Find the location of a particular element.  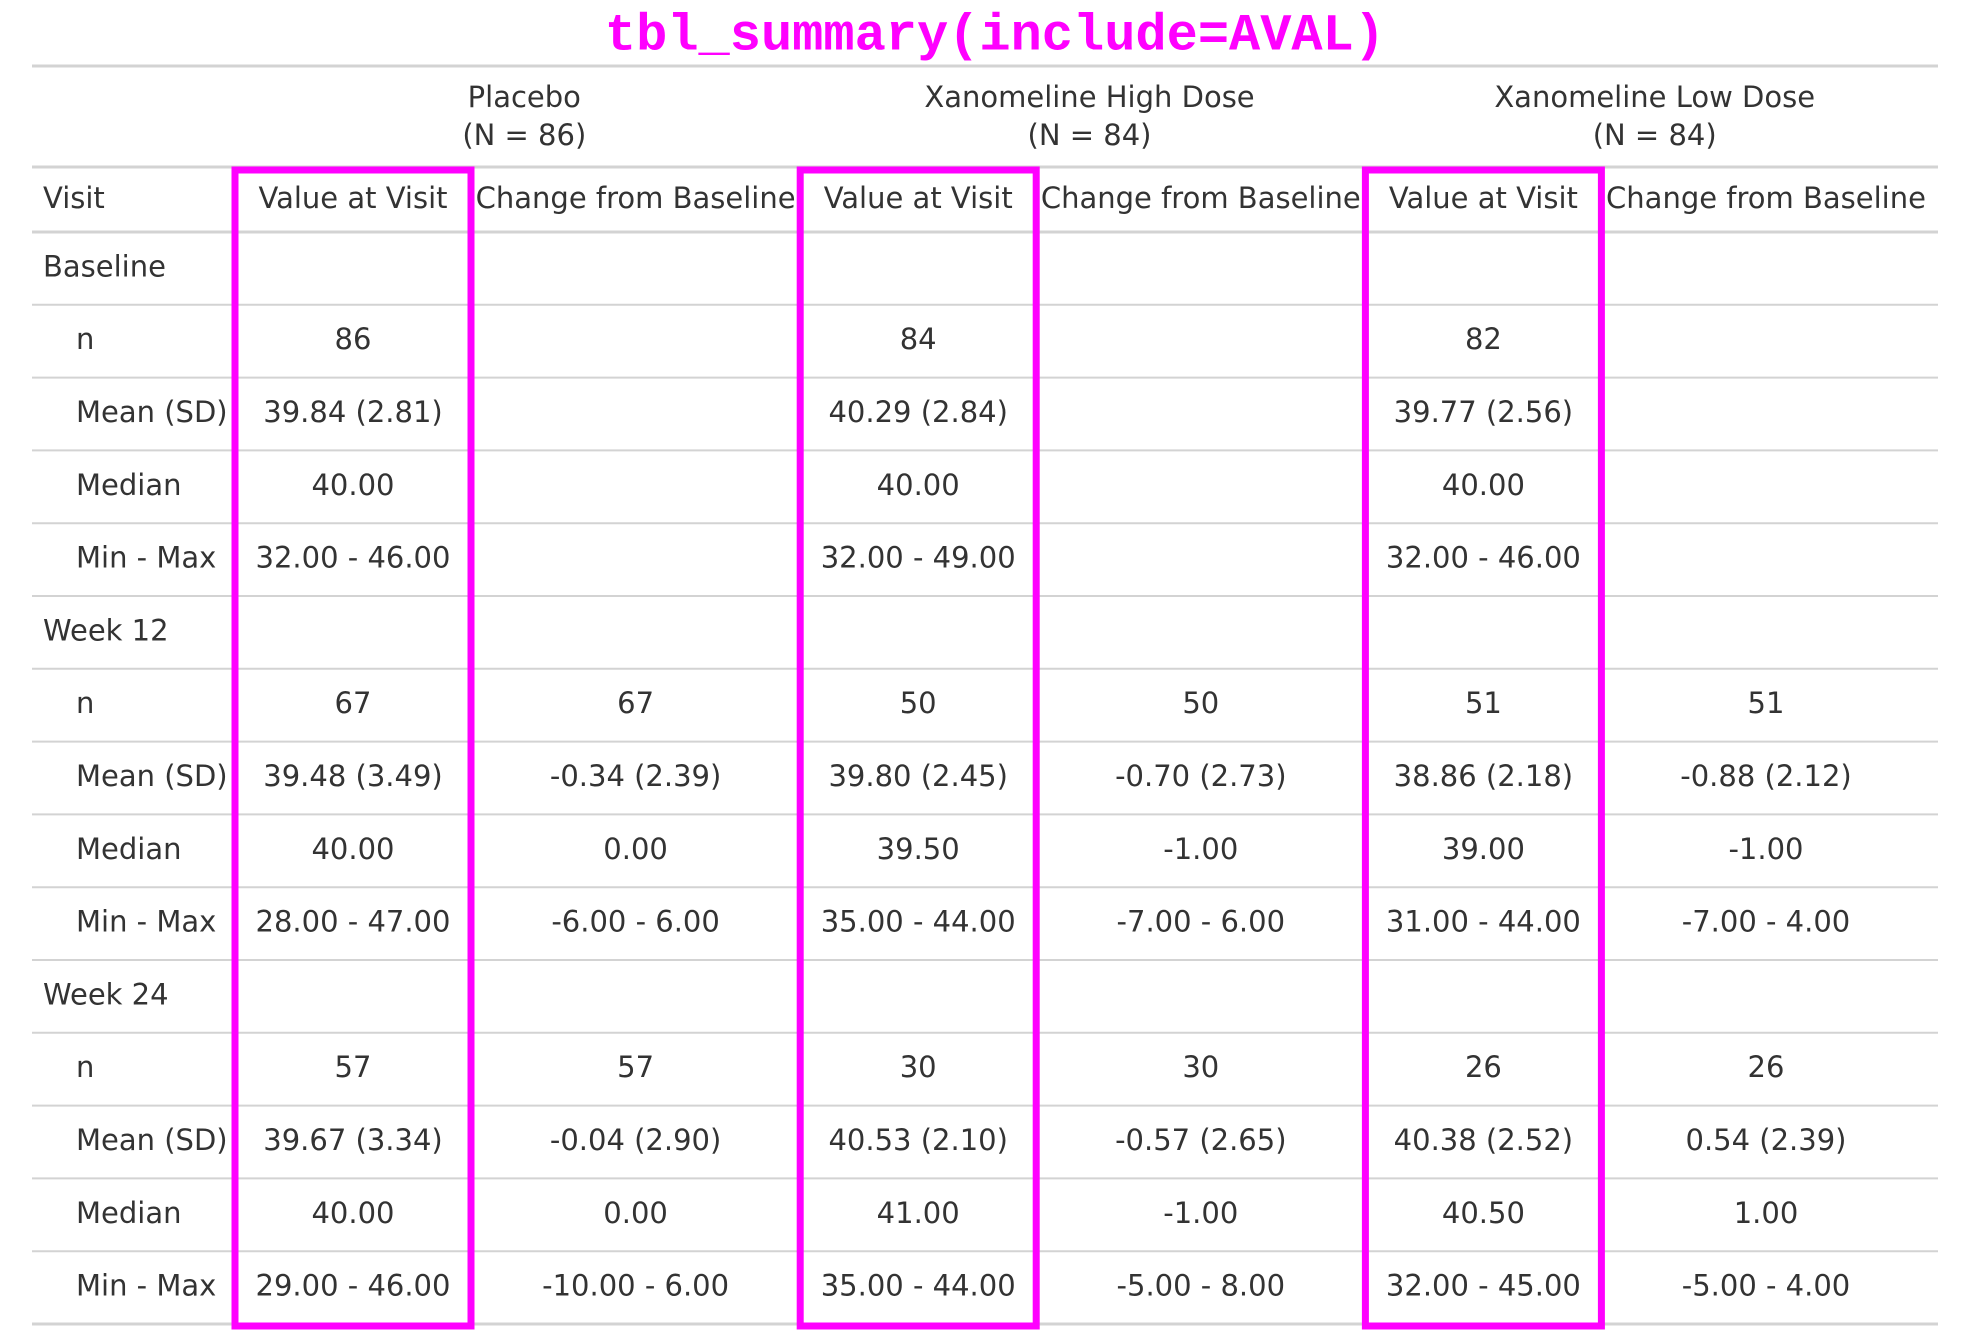

cell: 40.50 is located at coordinates (1483, 1213).